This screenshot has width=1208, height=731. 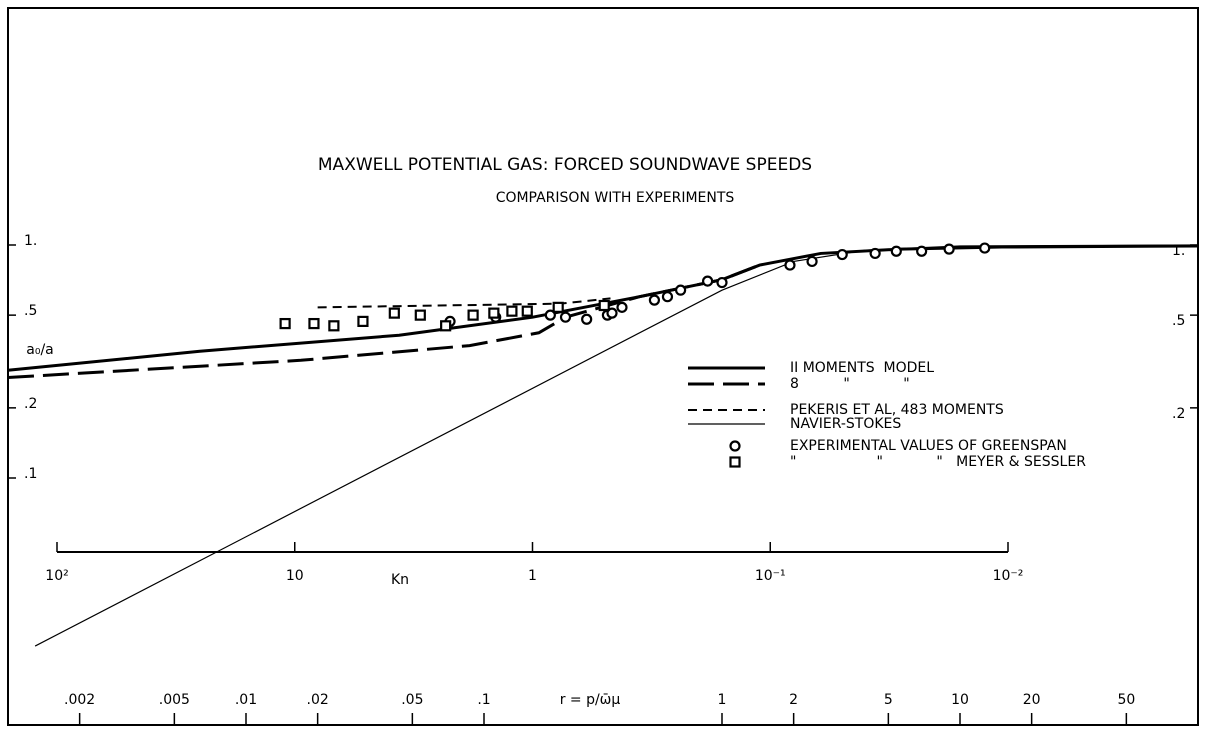 I want to click on x-tick-label: 50, so click(x=1126, y=700).